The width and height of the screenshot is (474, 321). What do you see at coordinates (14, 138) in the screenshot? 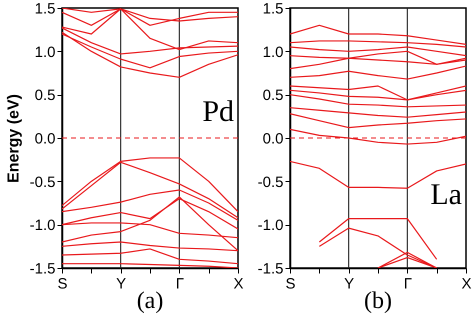
I see `y-axis-title: Energy (eV)` at bounding box center [14, 138].